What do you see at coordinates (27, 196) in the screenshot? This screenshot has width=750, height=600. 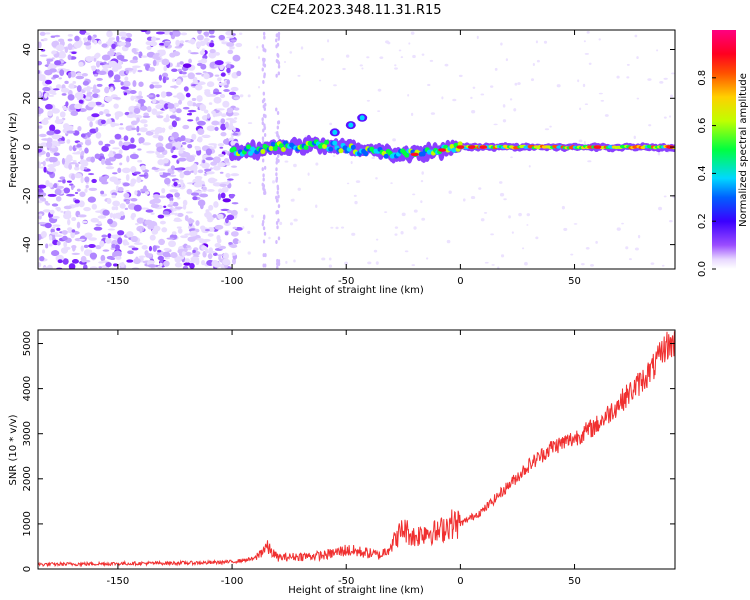 I see `y-tick-label: -20` at bounding box center [27, 196].